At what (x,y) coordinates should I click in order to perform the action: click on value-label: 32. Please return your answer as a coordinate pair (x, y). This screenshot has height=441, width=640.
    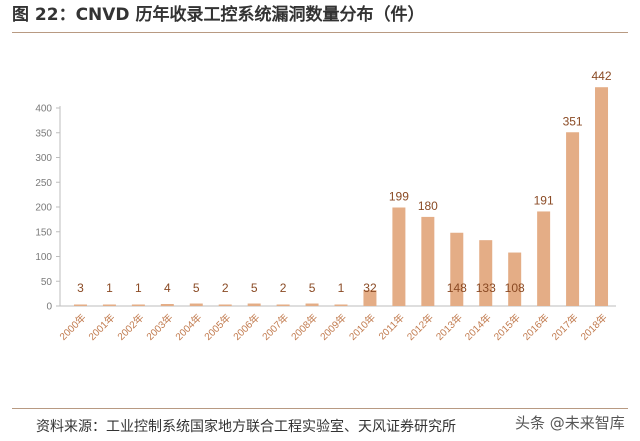
    Looking at the image, I should click on (370, 288).